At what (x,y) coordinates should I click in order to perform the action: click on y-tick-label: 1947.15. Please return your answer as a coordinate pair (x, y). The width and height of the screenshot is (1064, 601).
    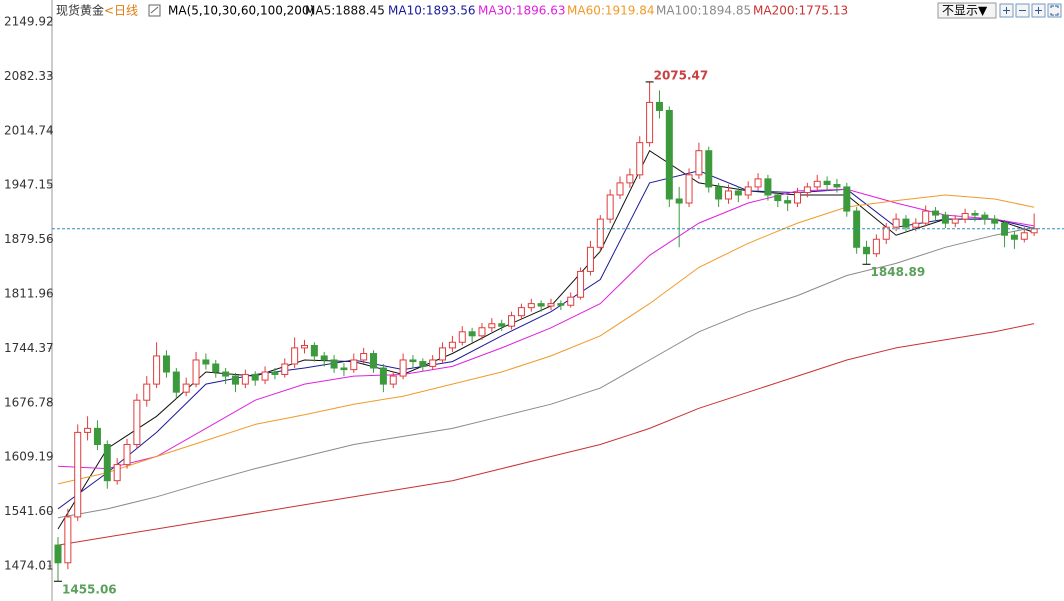
    Looking at the image, I should click on (29, 185).